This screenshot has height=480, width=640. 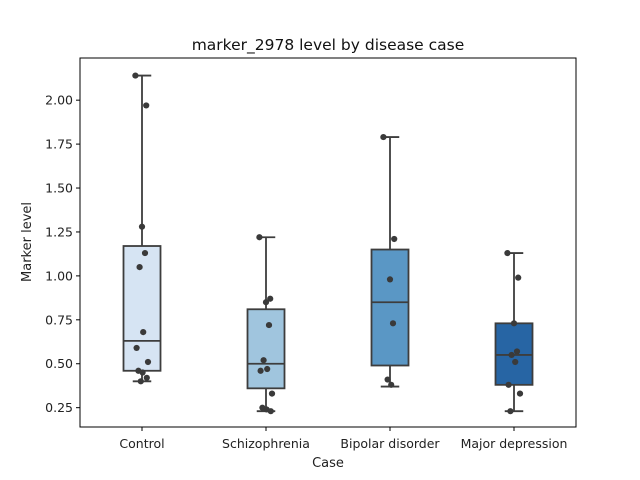 I want to click on x-tick-label: Bipolar disorder, so click(x=390, y=443).